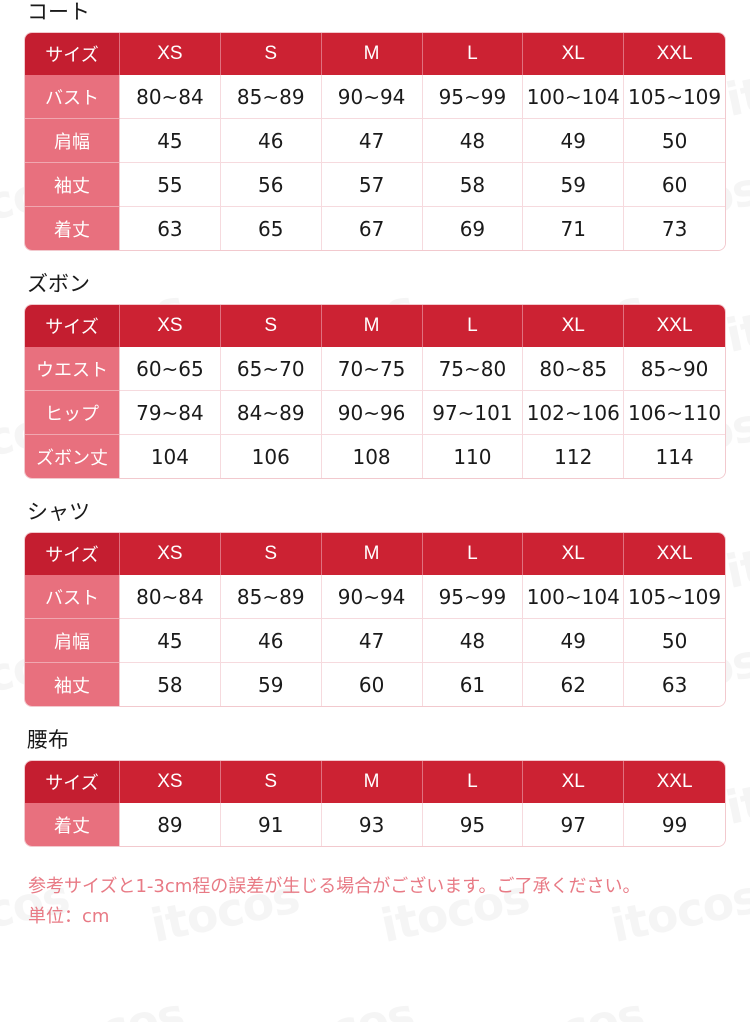 This screenshot has height=1022, width=750. I want to click on measurement-cell: 49, so click(574, 141).